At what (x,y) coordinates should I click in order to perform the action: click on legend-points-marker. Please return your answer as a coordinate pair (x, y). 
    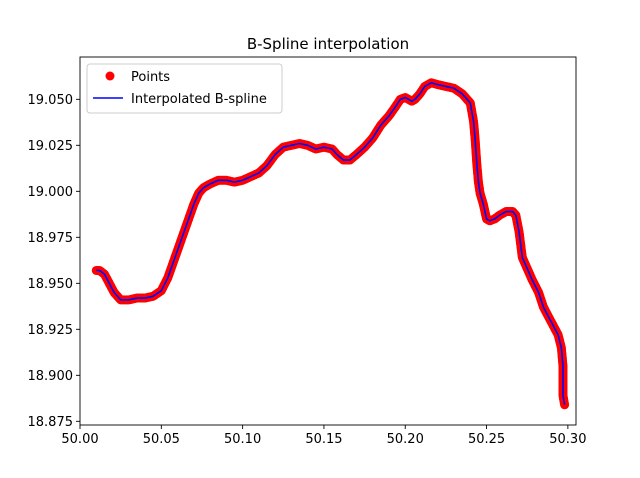
    Looking at the image, I should click on (110, 76).